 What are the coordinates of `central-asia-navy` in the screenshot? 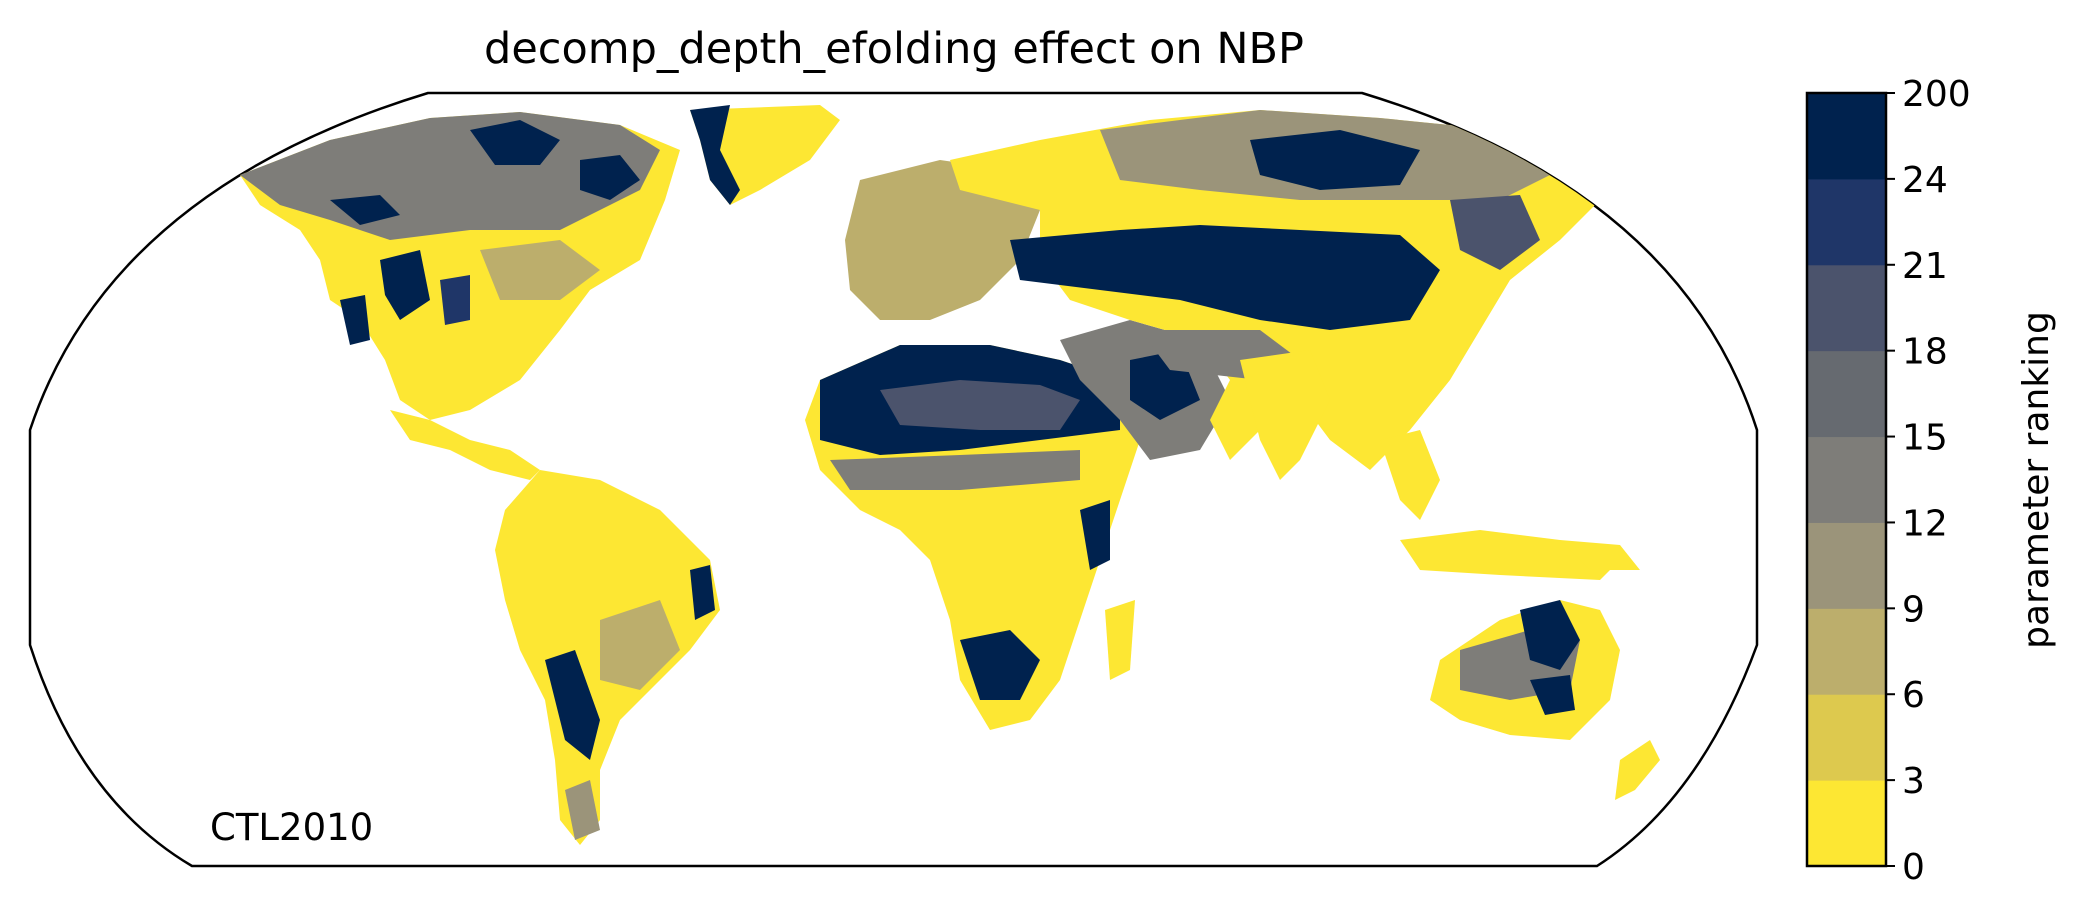 It's located at (1225, 277).